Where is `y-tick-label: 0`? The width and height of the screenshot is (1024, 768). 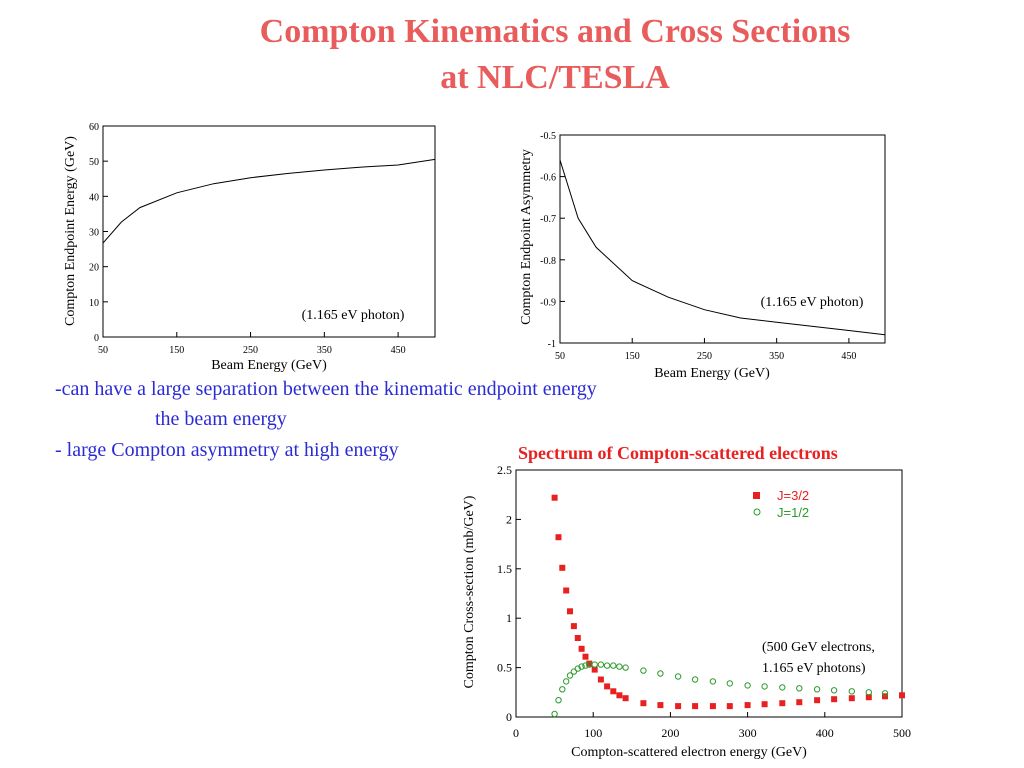
y-tick-label: 0 is located at coordinates (509, 717).